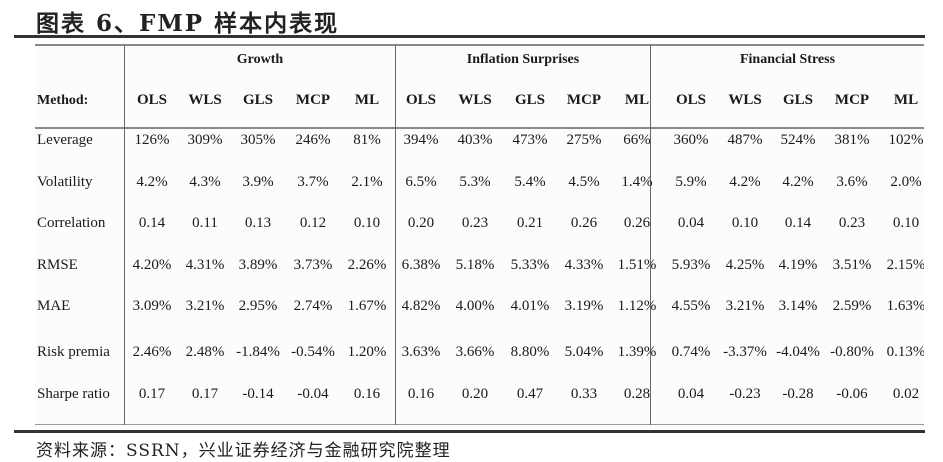  I want to click on table-cell: 4.82%, so click(421, 306).